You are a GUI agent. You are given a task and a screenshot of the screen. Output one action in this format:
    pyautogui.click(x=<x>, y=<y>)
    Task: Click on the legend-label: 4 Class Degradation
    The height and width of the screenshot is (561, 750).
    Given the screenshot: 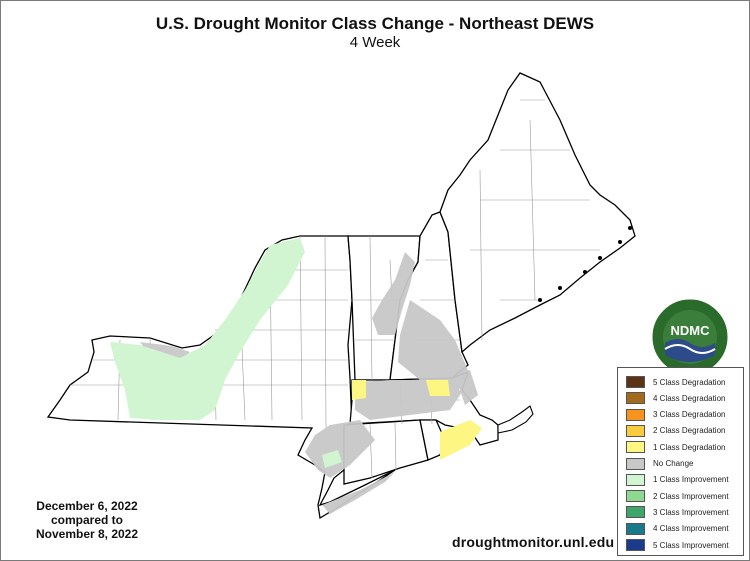 What is the action you would take?
    pyautogui.click(x=689, y=398)
    